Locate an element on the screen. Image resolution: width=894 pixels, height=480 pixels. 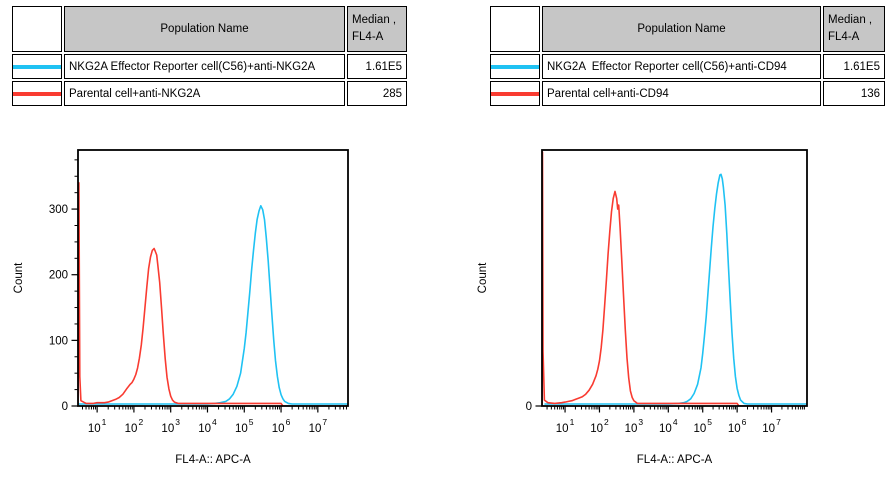
legend-row-parental: Parental cell+anti-CD94 136 is located at coordinates (687, 93).